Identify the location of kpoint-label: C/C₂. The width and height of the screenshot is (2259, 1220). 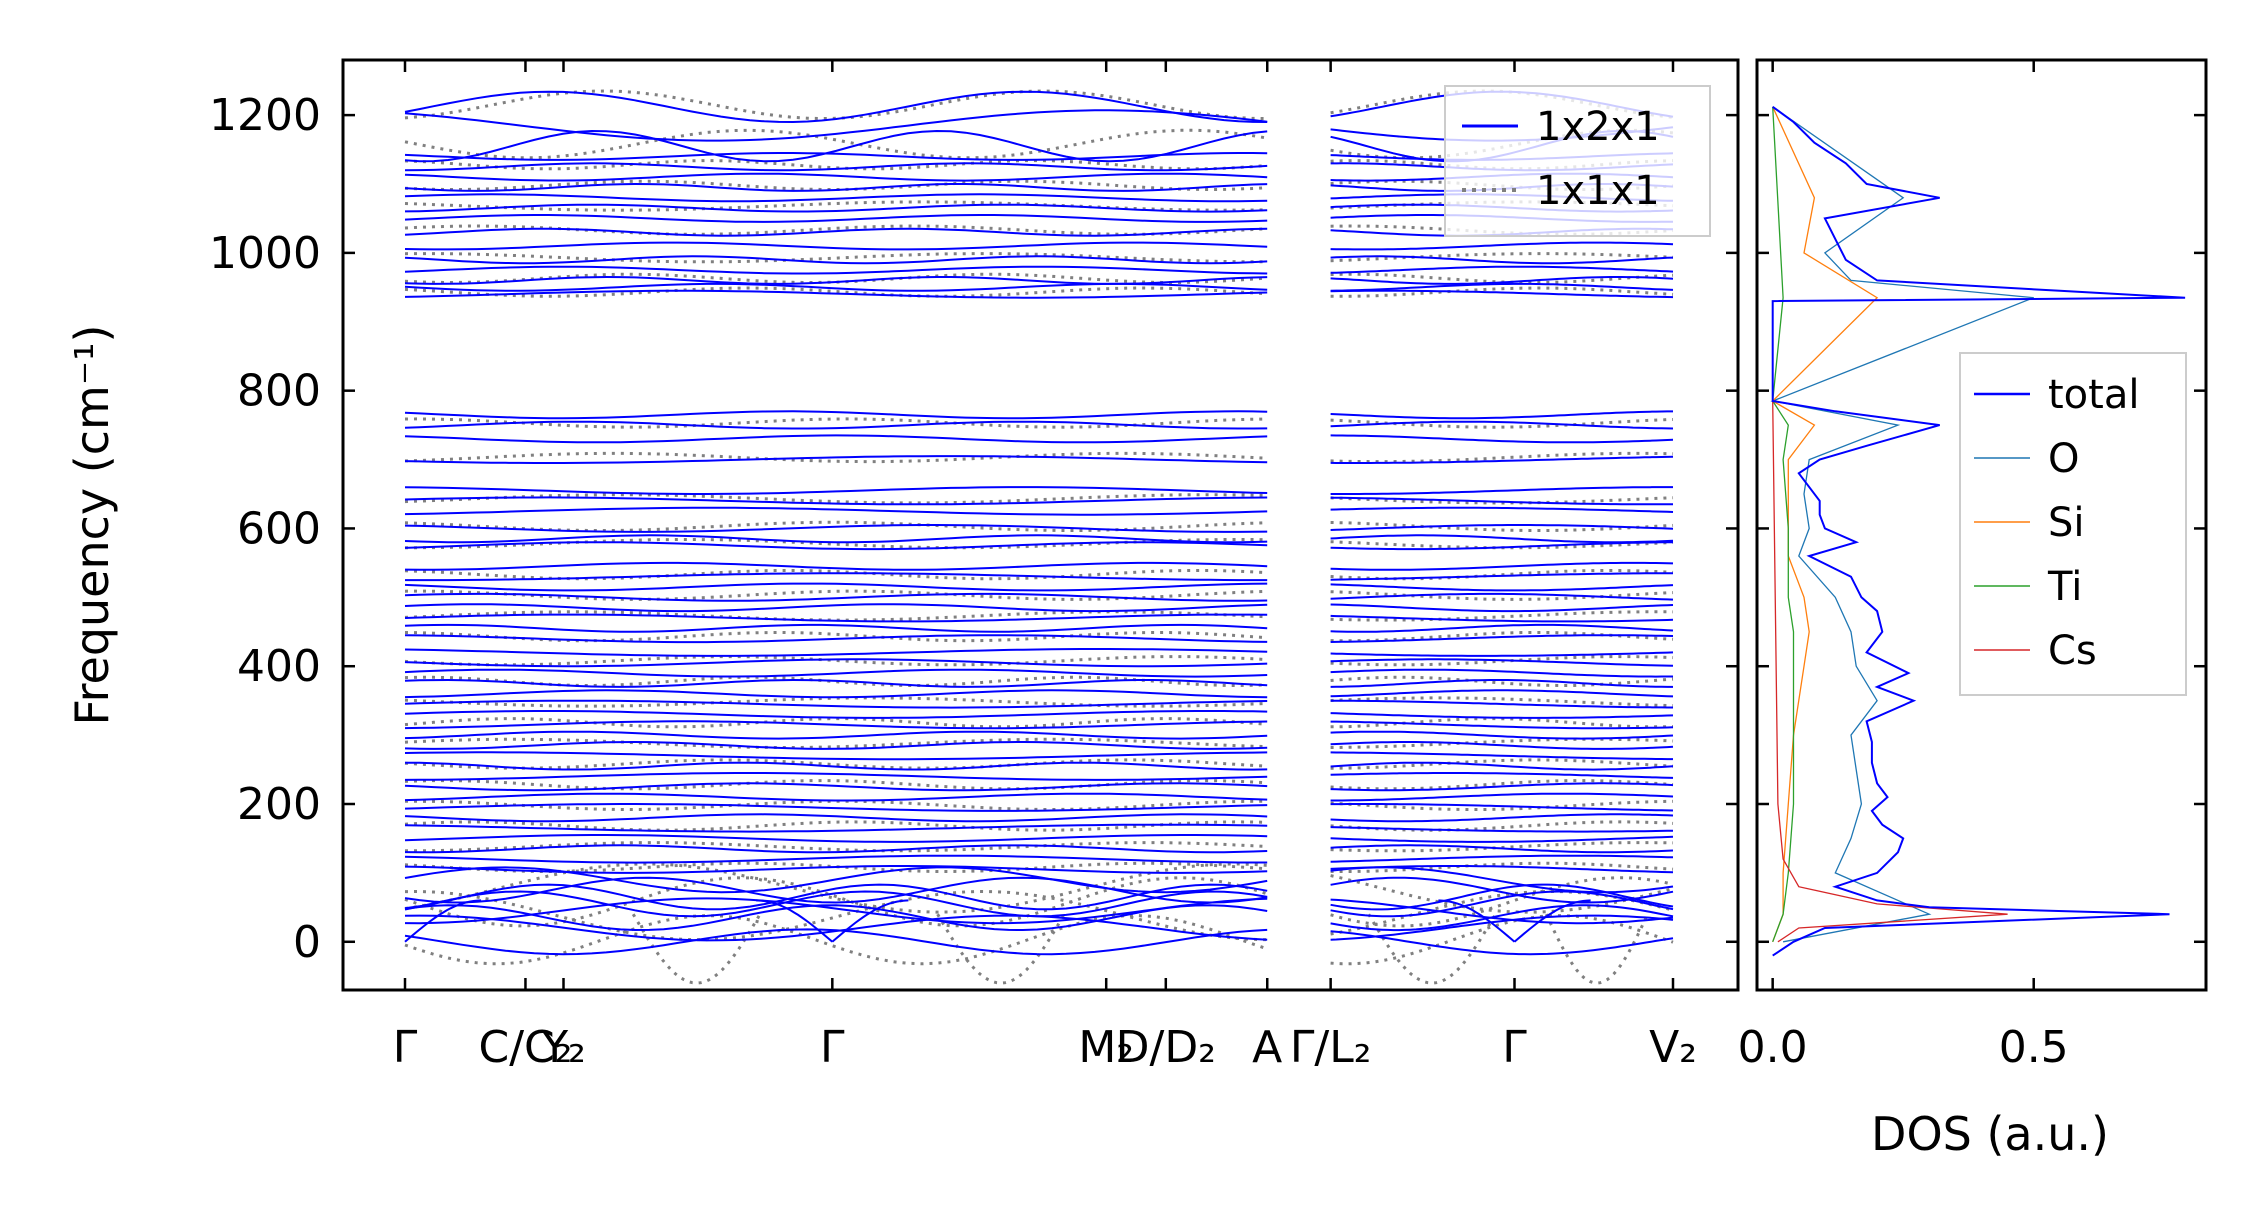
(525, 1047).